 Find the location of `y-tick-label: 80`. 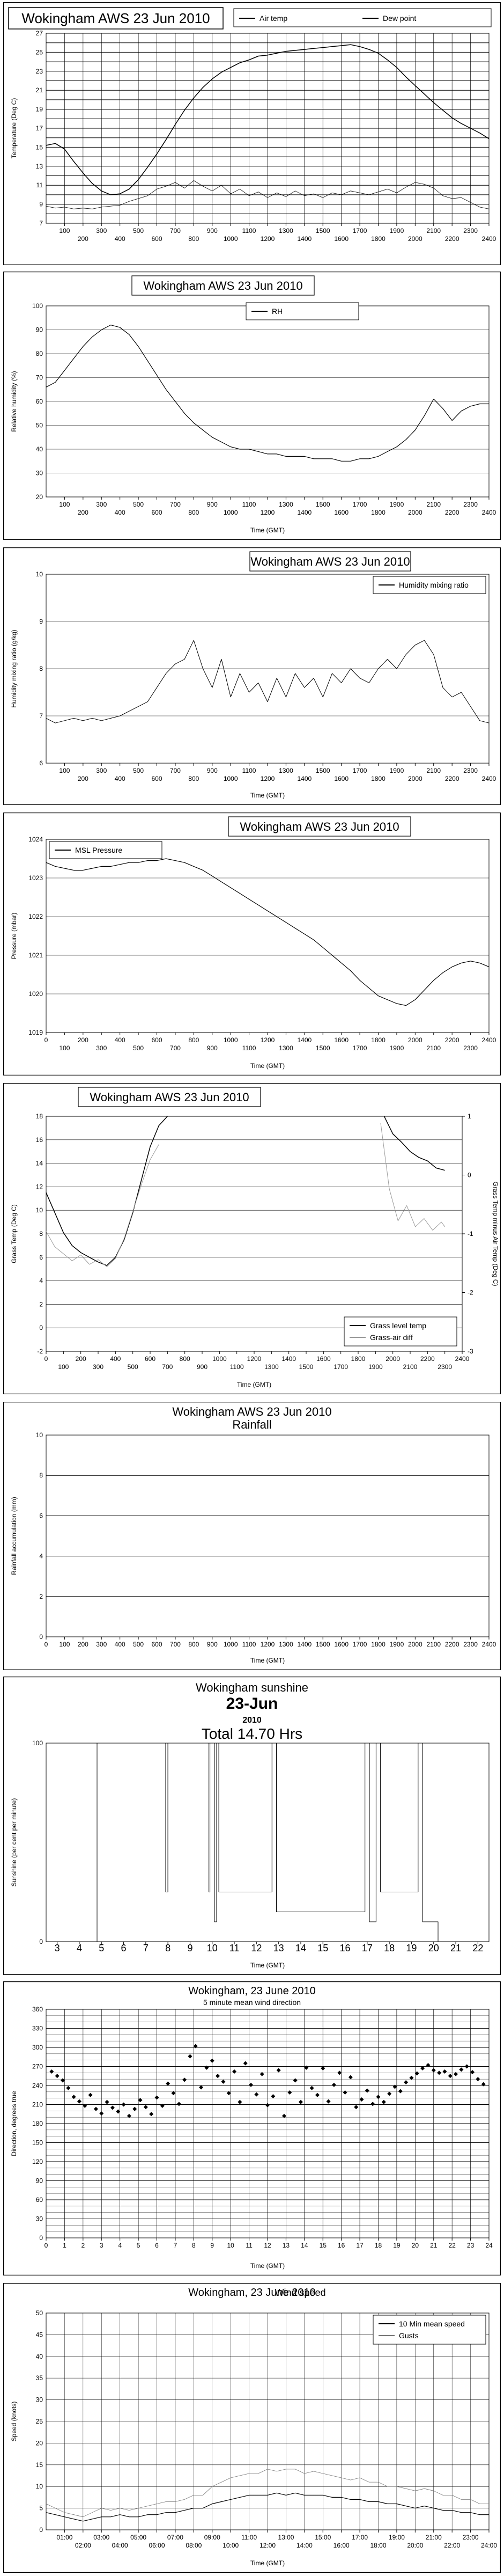

y-tick-label: 80 is located at coordinates (39, 353).